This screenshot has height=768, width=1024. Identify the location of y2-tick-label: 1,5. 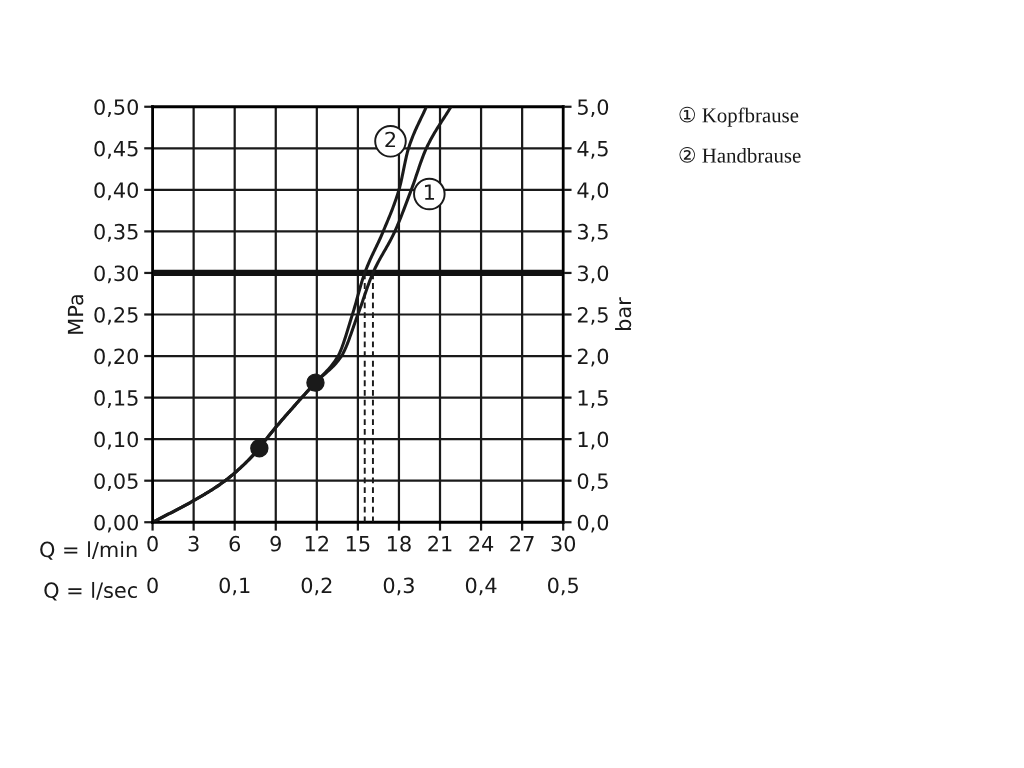
(593, 399).